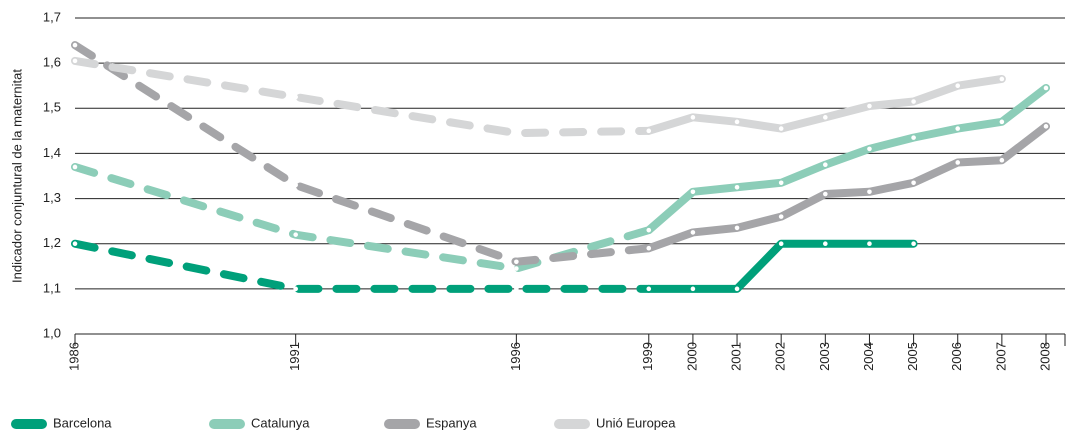  I want to click on y-tick-label: 1,6, so click(52, 62).